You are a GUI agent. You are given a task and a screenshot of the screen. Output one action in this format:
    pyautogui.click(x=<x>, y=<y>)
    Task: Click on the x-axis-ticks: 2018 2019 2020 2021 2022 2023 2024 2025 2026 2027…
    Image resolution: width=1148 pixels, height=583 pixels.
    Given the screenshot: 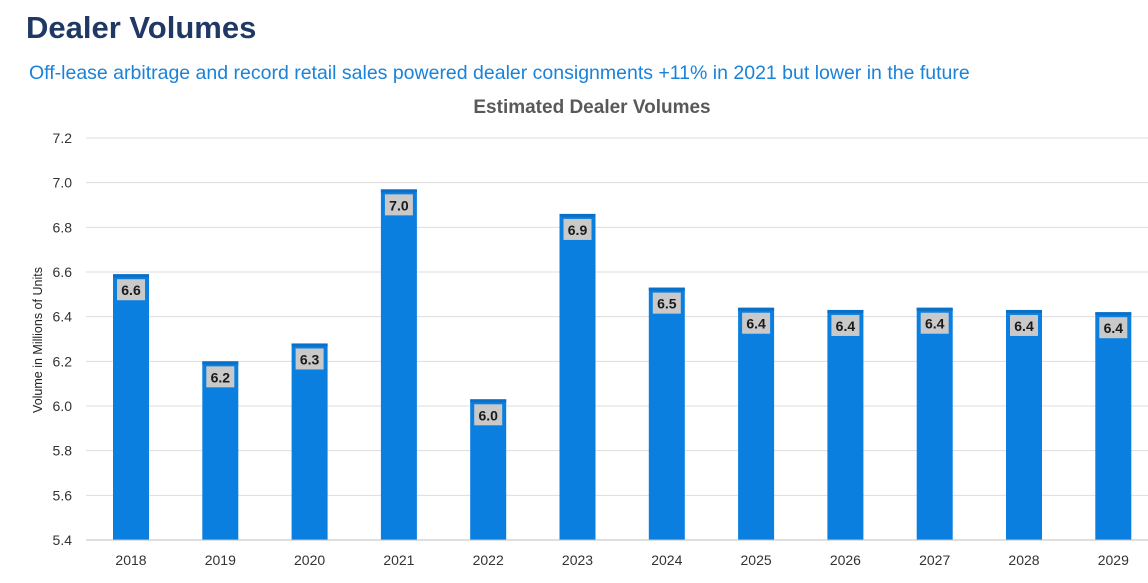 What is the action you would take?
    pyautogui.click(x=622, y=560)
    